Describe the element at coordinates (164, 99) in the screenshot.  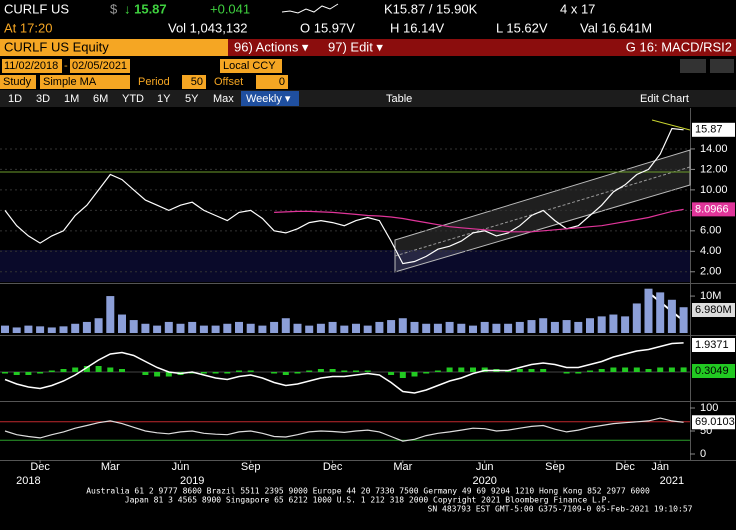
I see `range-button: 1Y` at that location.